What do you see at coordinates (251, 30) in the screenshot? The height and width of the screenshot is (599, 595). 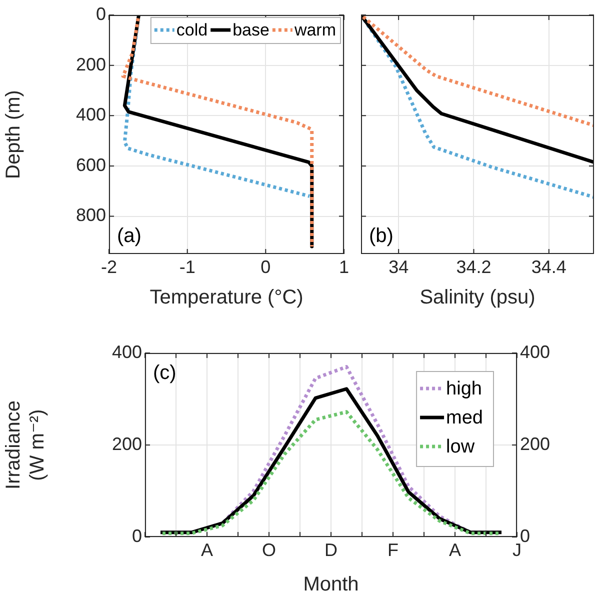 I see `legend-label: base` at bounding box center [251, 30].